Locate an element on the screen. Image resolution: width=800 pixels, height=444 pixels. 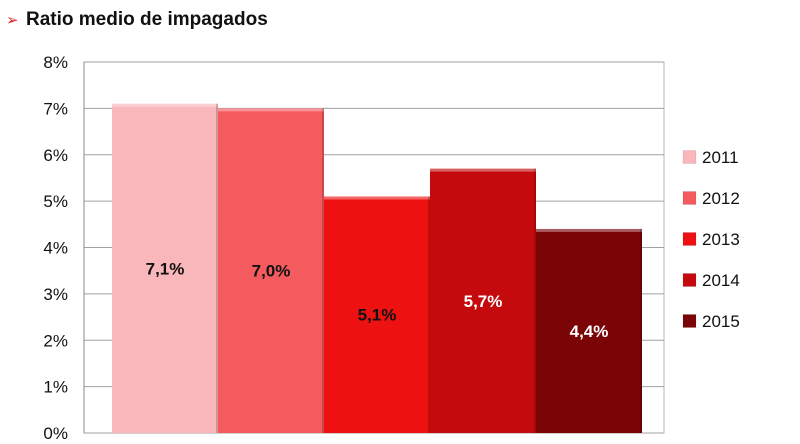
y-tick-label: 4% is located at coordinates (55, 248).